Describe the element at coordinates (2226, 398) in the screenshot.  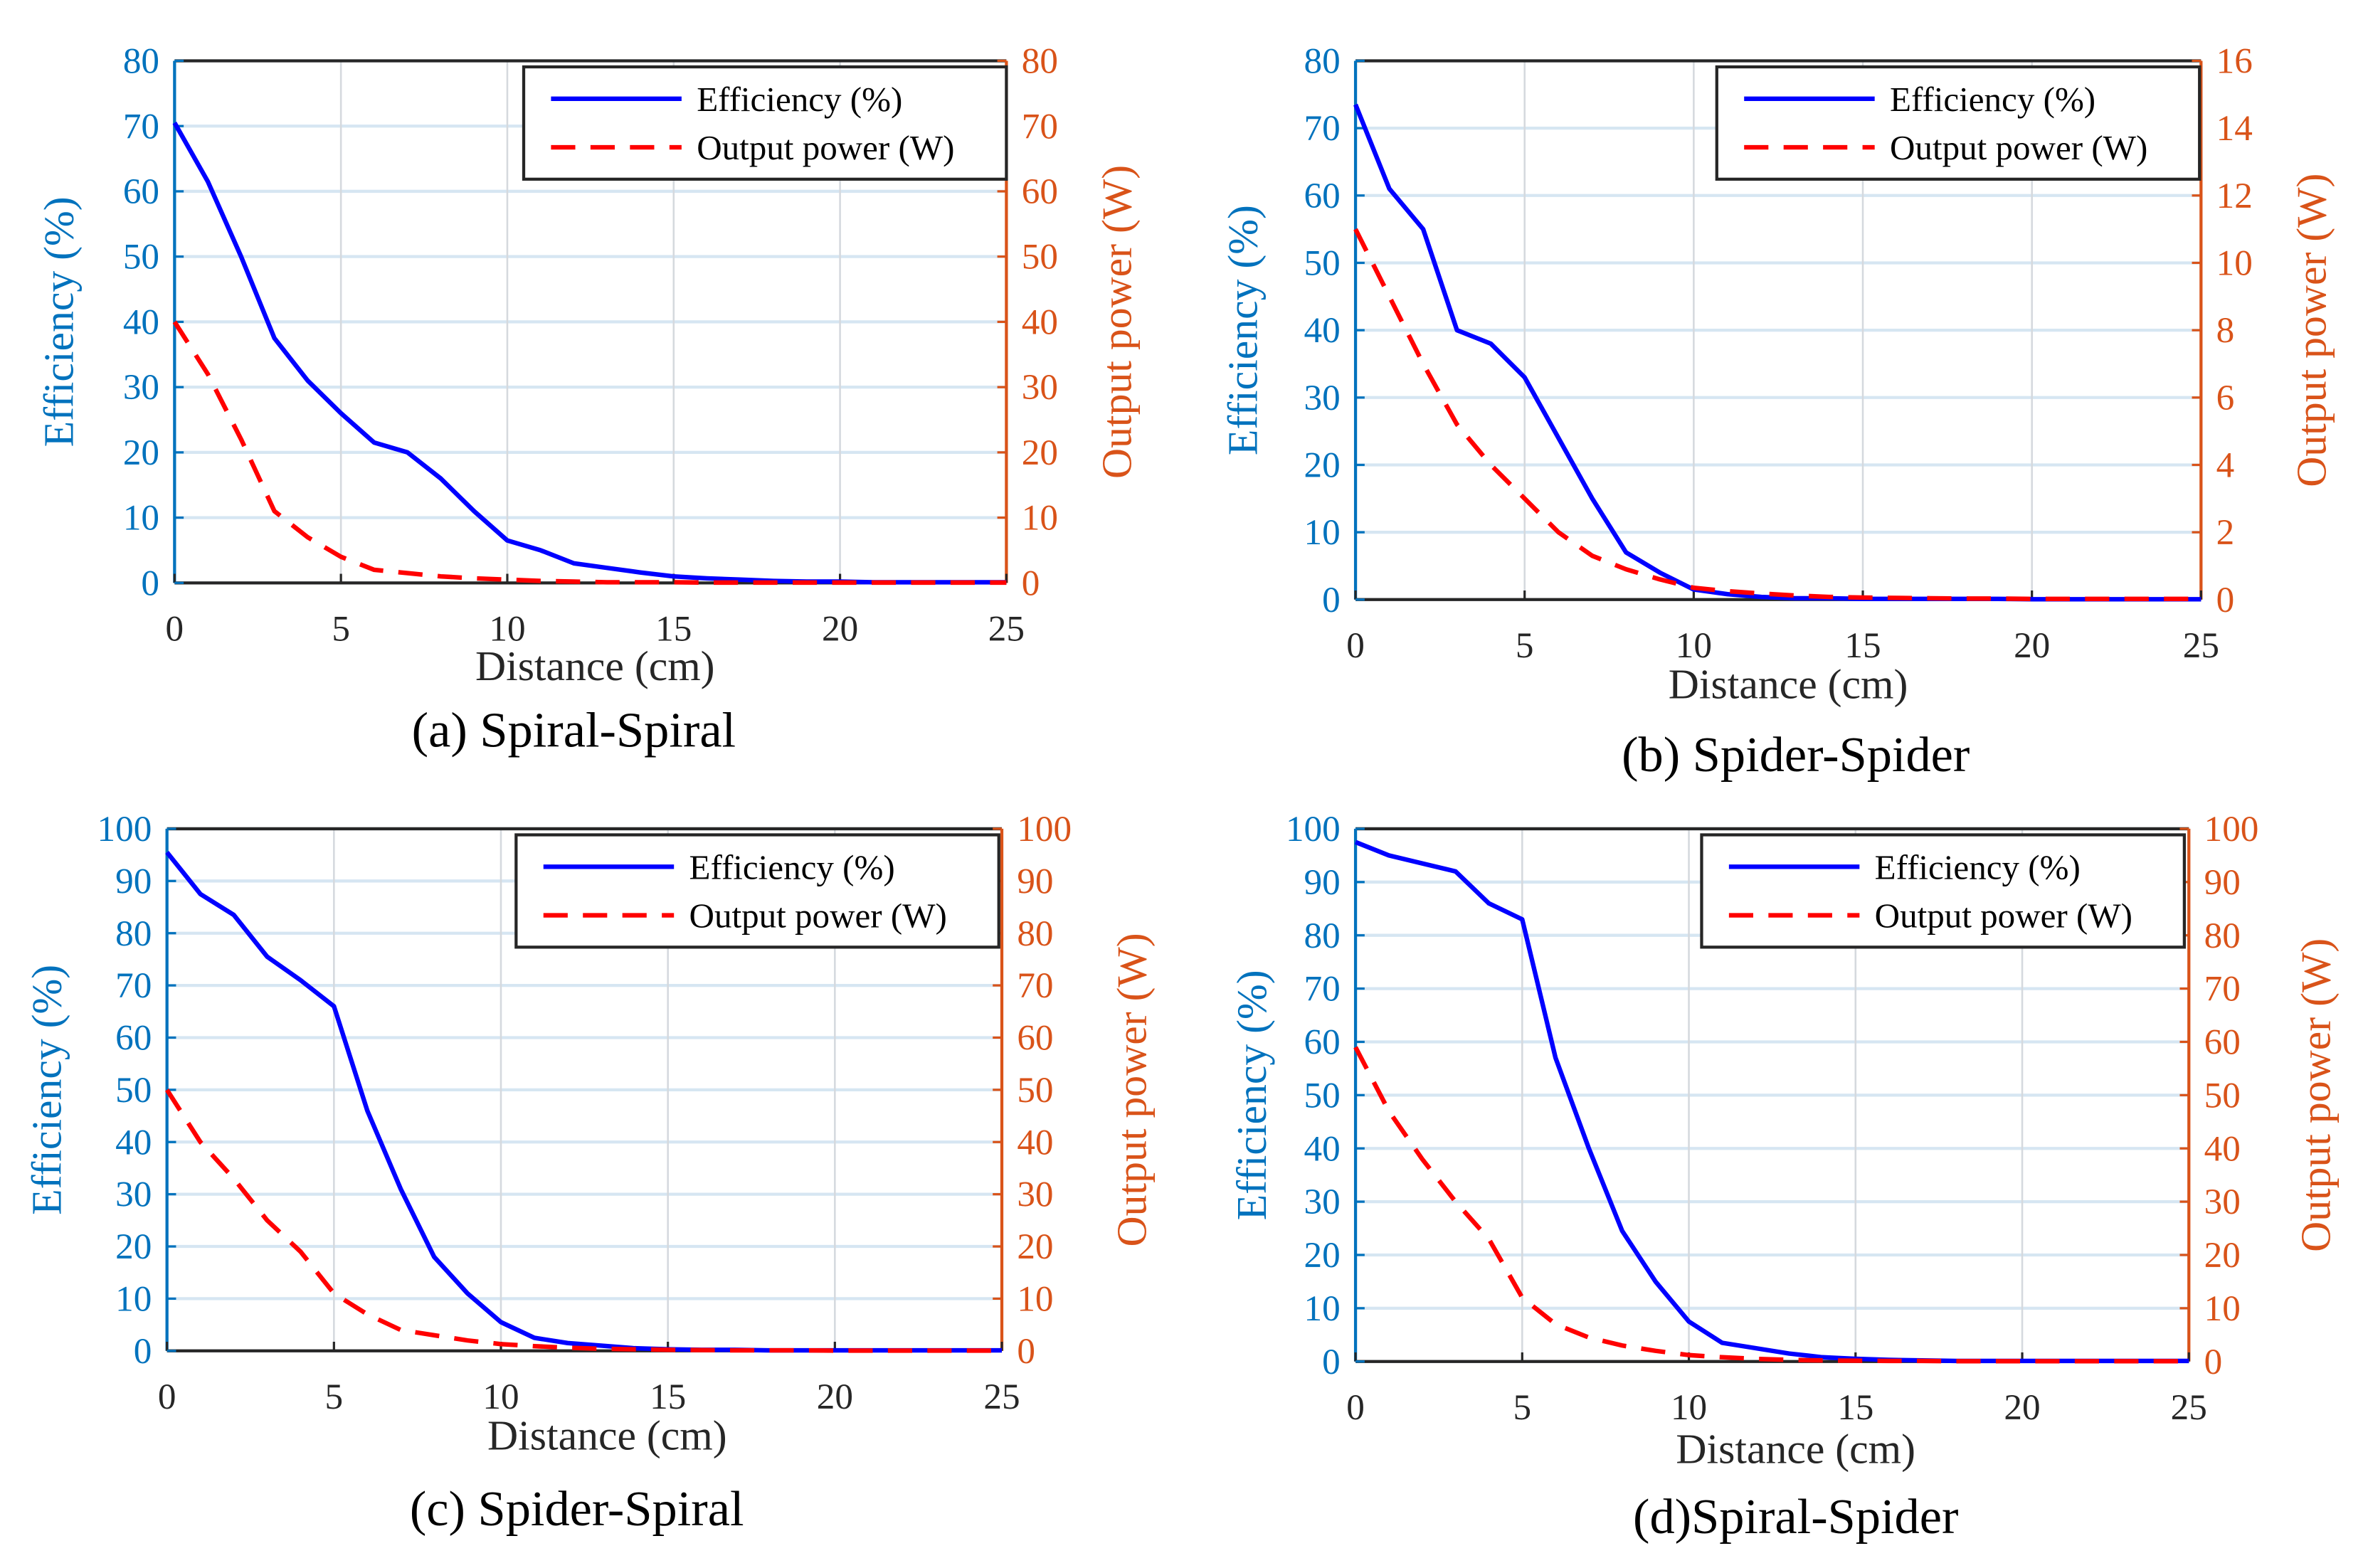
I see `y-right-tick-label: 6` at that location.